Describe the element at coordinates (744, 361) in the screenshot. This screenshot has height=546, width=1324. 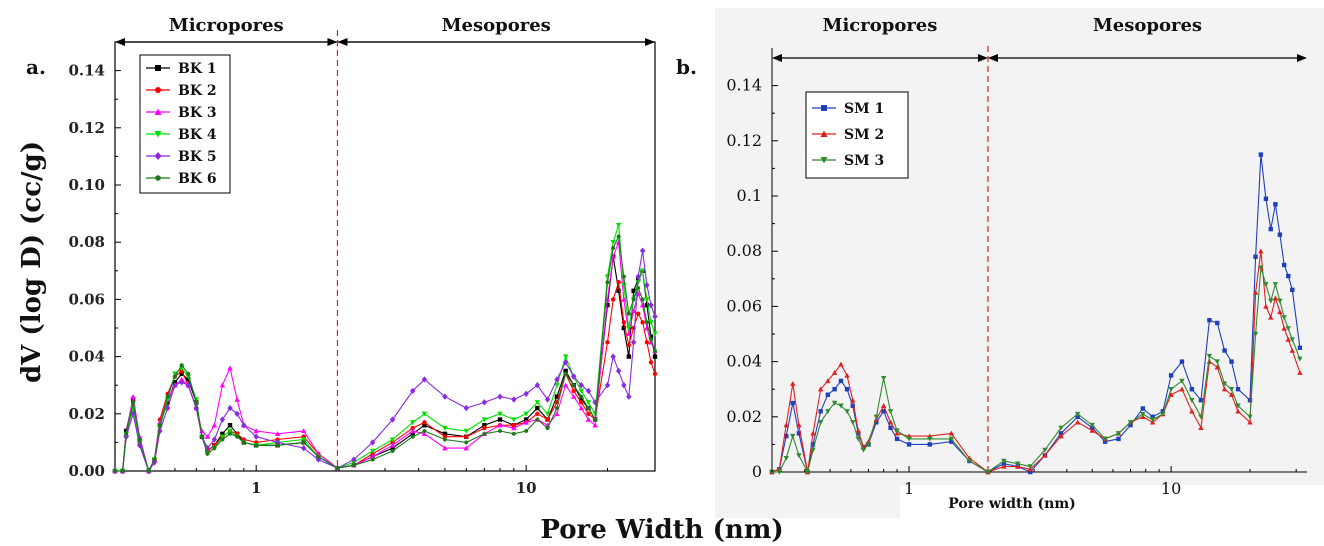
I see `y-tick-label: 0.04` at that location.